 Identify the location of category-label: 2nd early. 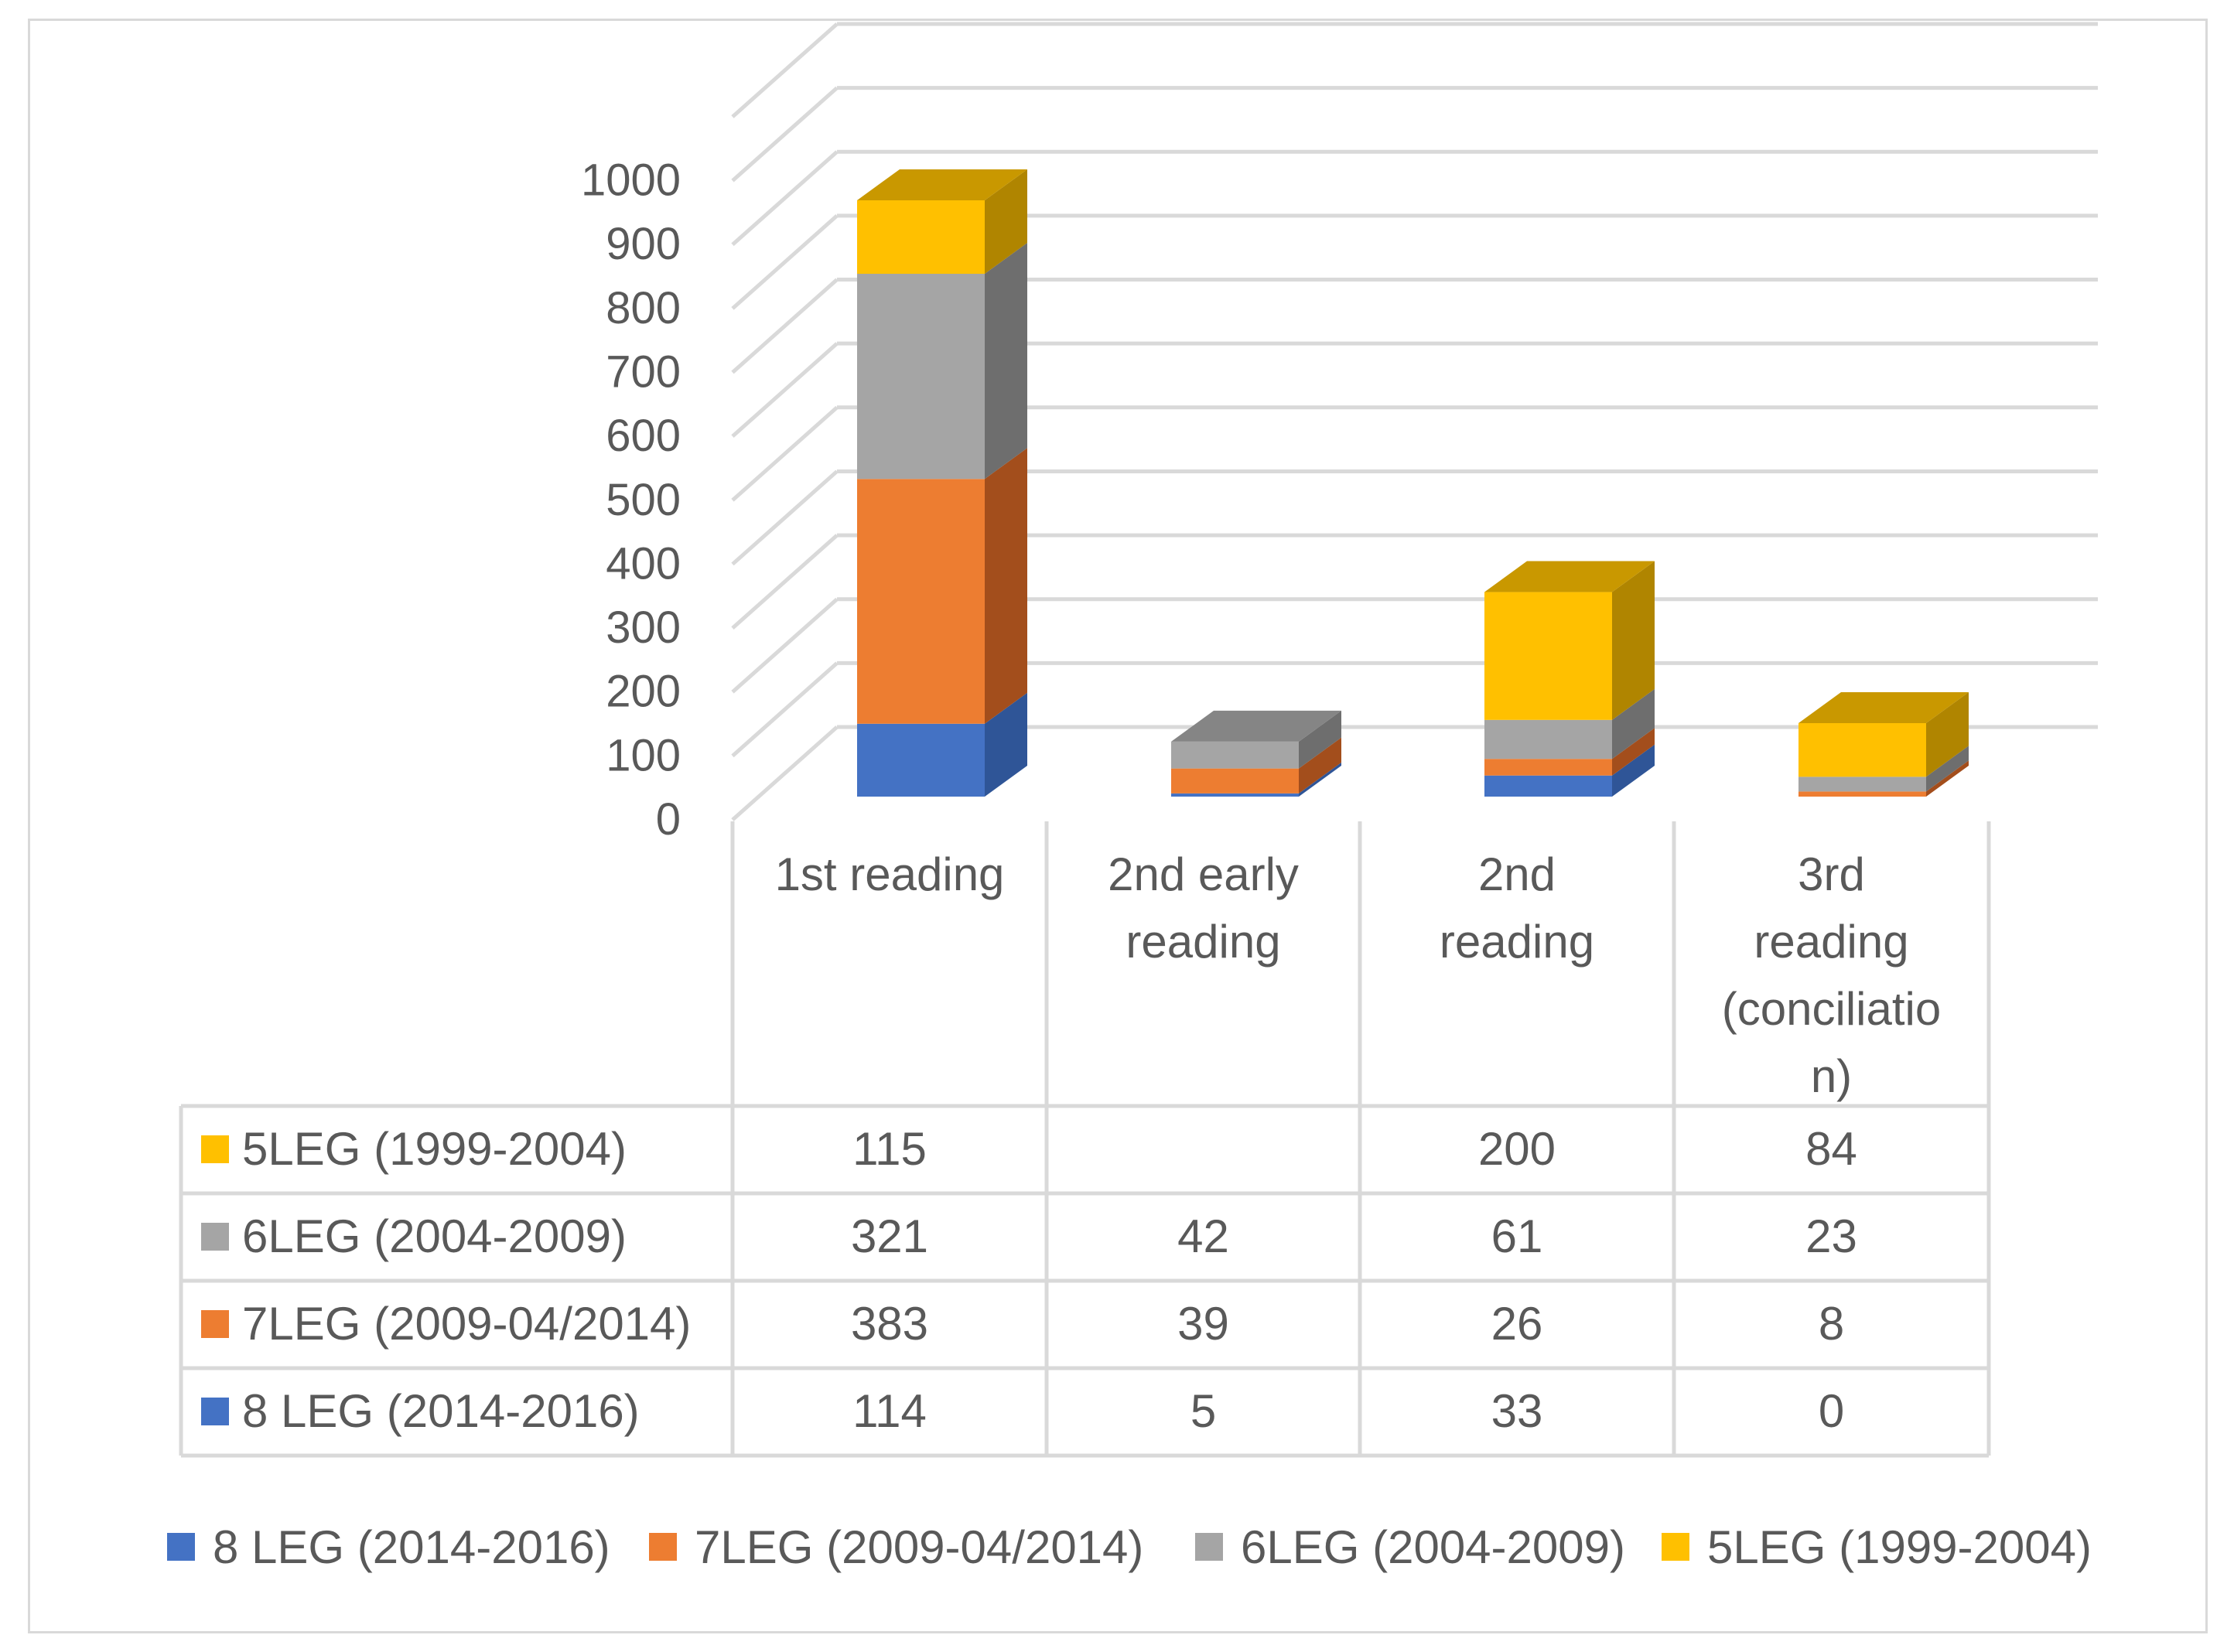
(1203, 874).